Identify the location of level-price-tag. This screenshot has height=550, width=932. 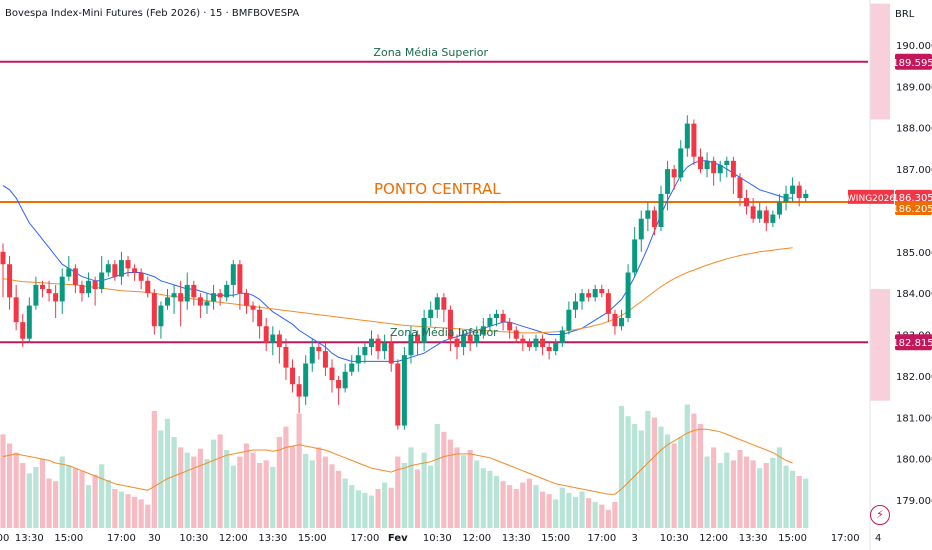
(913, 342).